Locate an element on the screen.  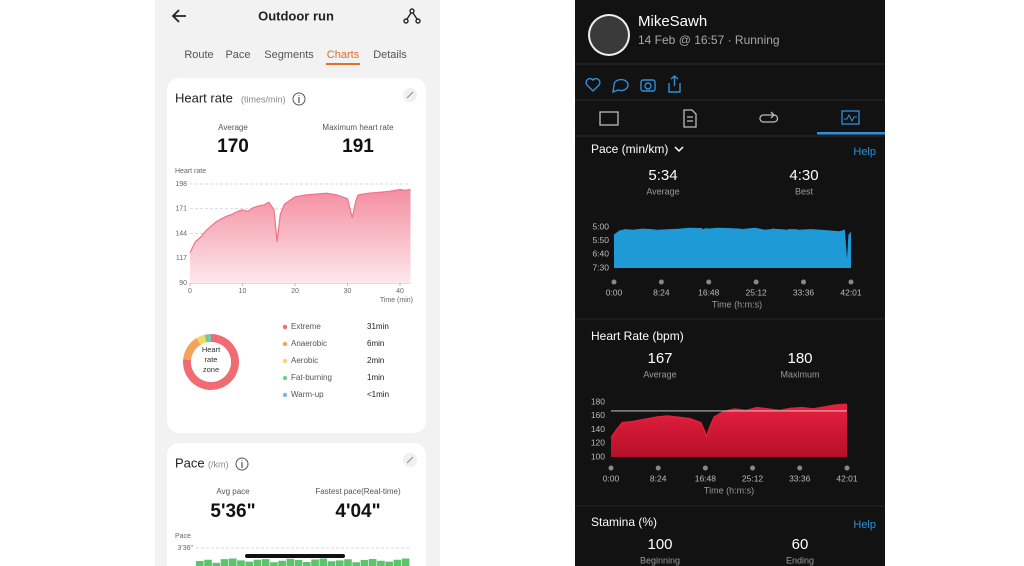
stat-label: Ending is located at coordinates (800, 560).